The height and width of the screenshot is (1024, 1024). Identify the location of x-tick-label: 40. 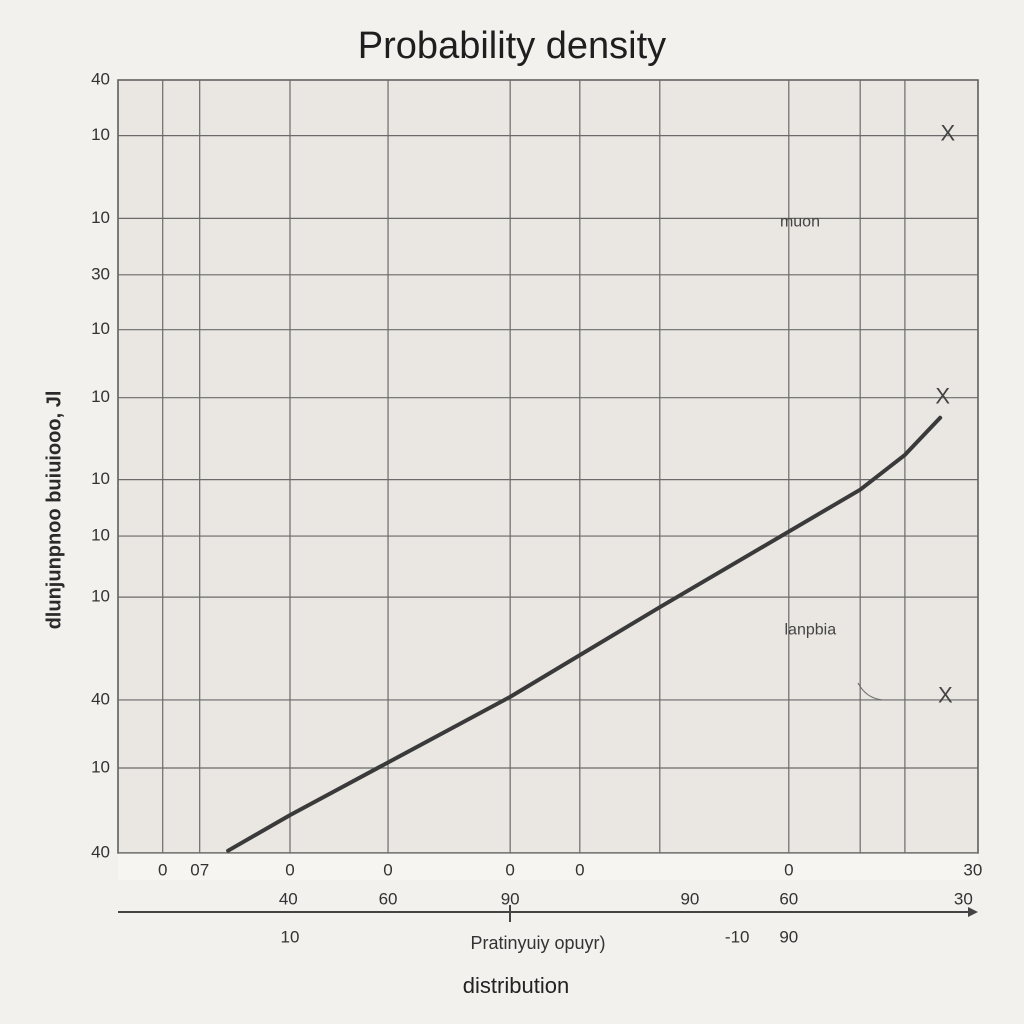
(288, 898).